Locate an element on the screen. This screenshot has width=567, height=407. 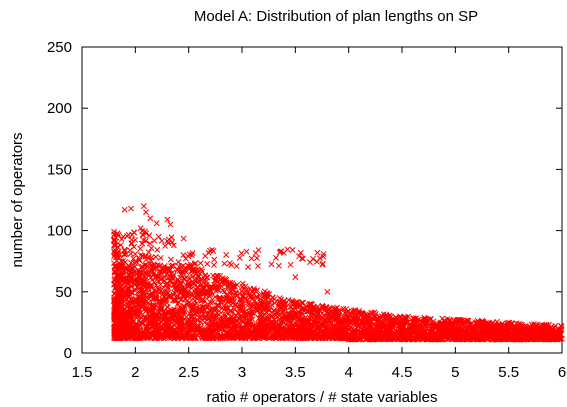
x-tick-label: 2 is located at coordinates (135, 372).